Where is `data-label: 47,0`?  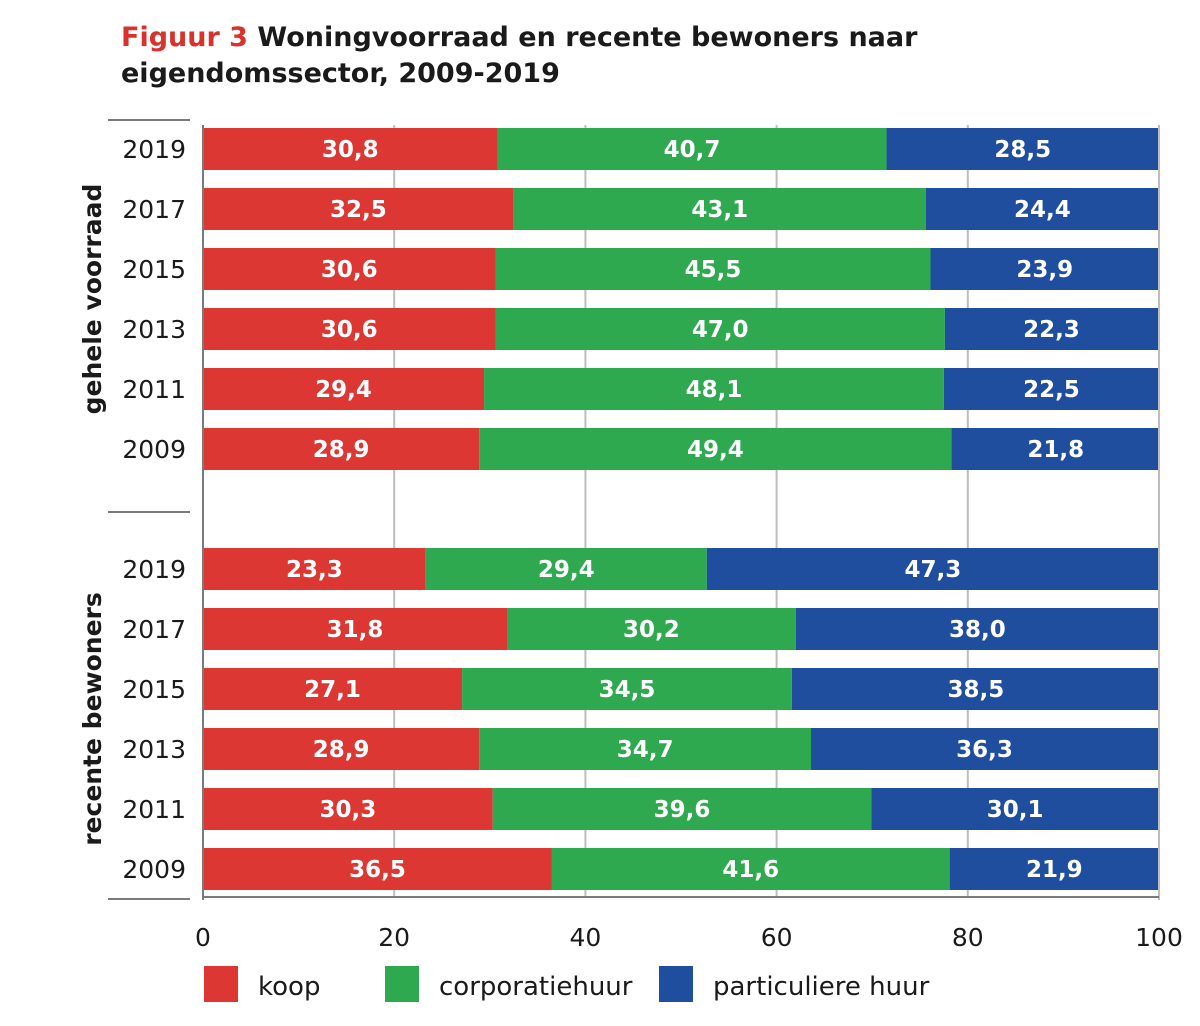 data-label: 47,0 is located at coordinates (720, 330).